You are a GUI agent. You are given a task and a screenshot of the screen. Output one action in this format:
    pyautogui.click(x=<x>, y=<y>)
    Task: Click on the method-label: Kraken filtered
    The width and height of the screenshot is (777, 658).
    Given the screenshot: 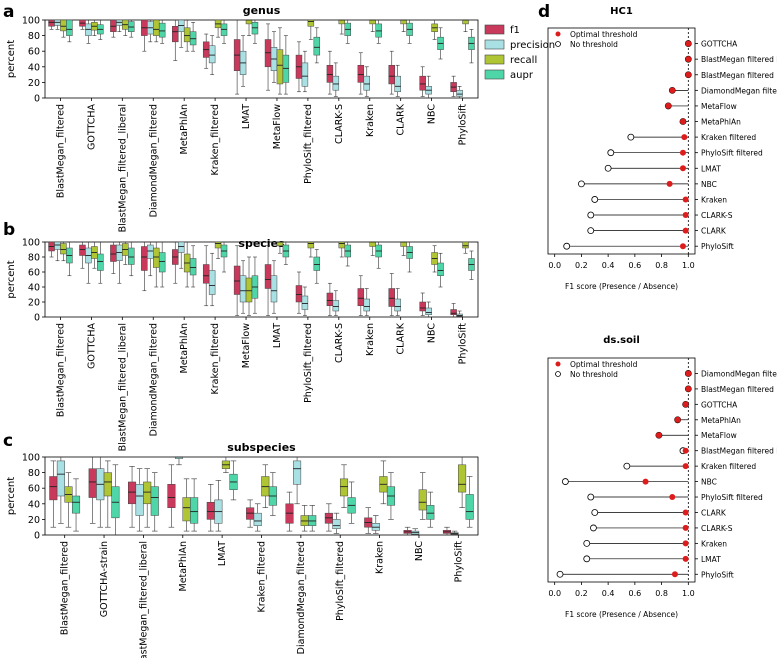 What is the action you would take?
    pyautogui.click(x=728, y=466)
    